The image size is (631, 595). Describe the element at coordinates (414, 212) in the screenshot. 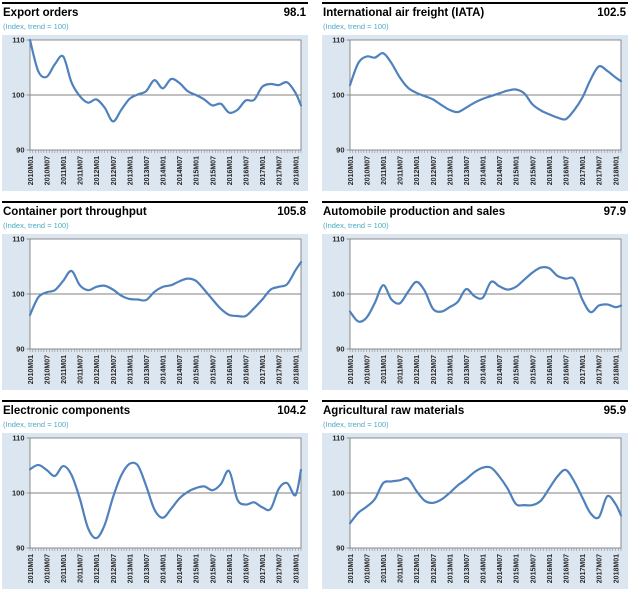

I see `chart-title: Automobile production and sales` at that location.